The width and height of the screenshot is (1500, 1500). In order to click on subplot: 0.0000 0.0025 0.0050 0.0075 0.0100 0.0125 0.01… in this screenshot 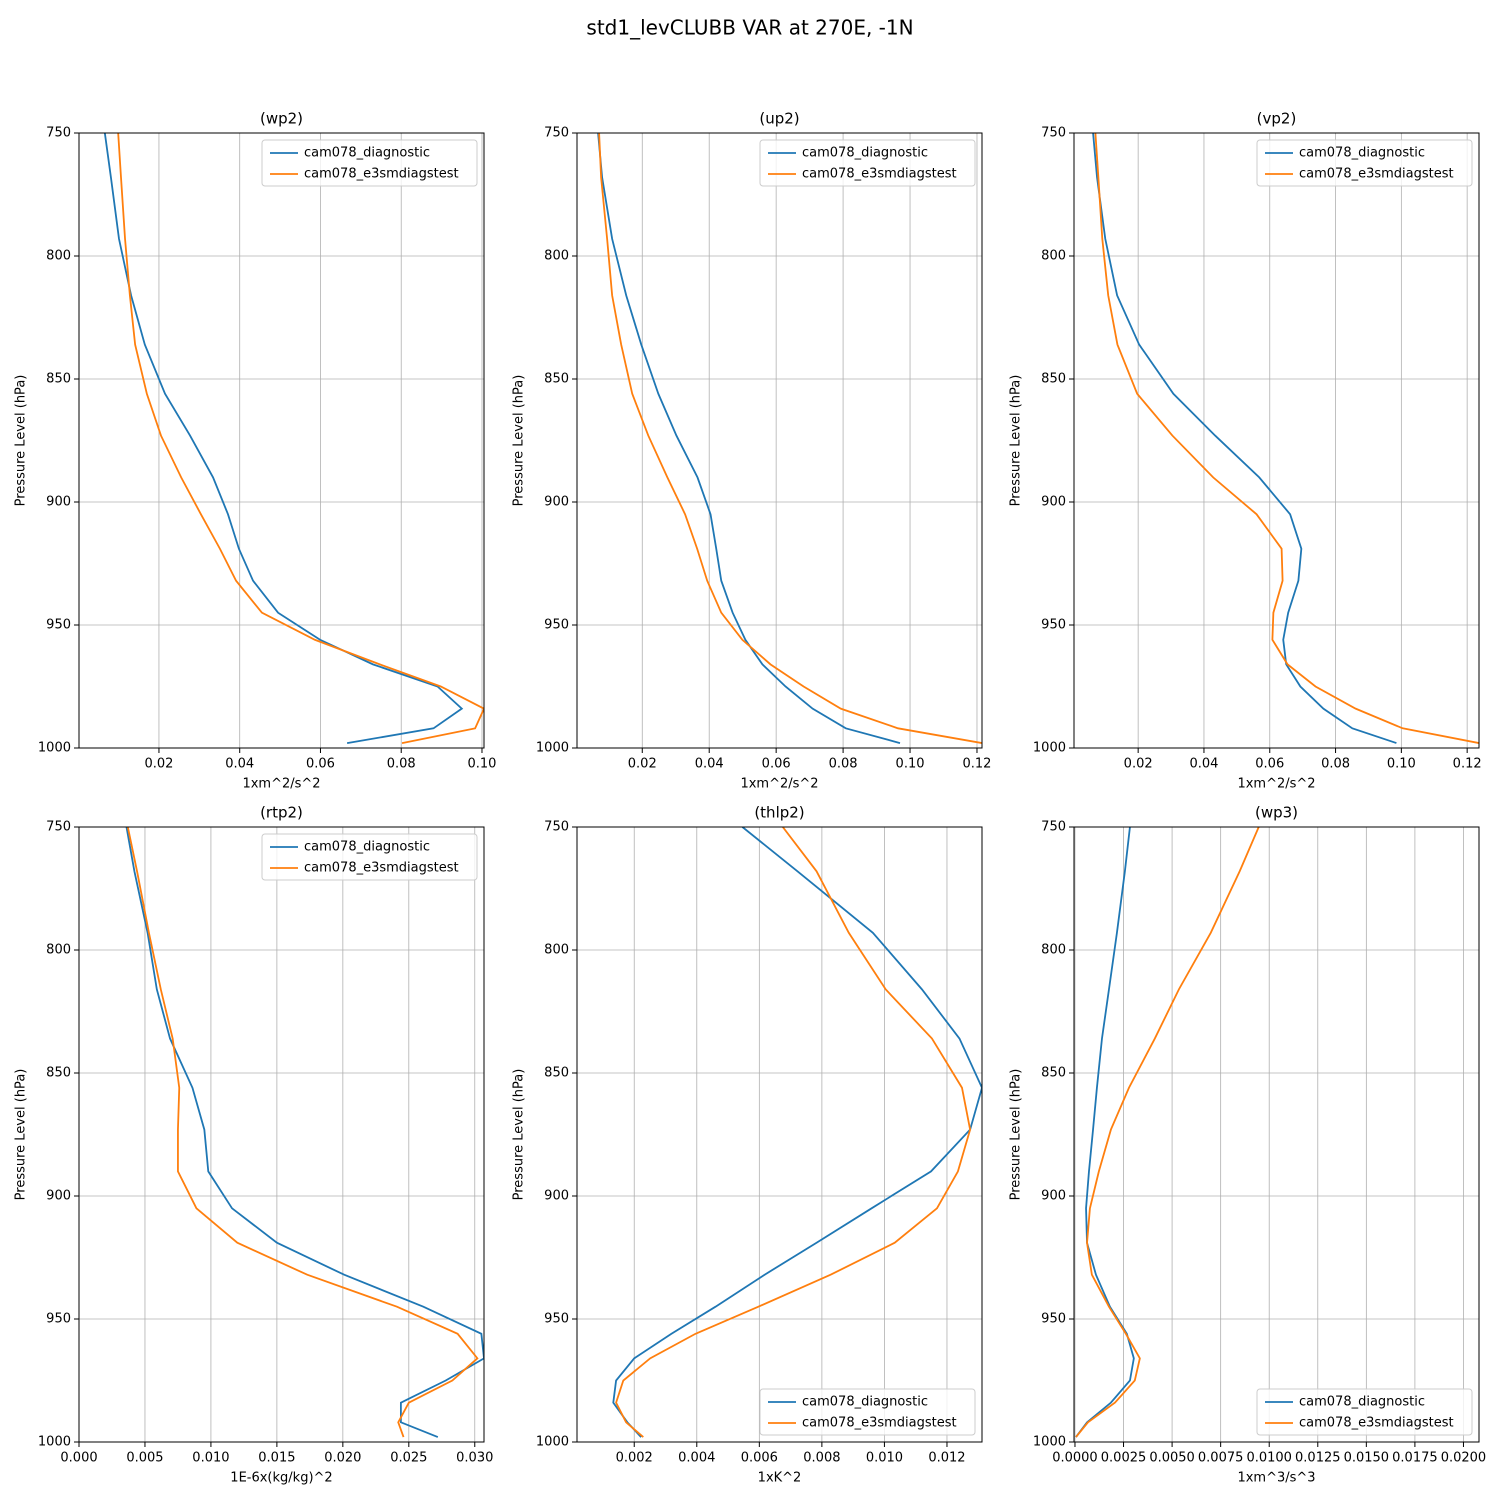, I will do `click(1248, 1145)`.